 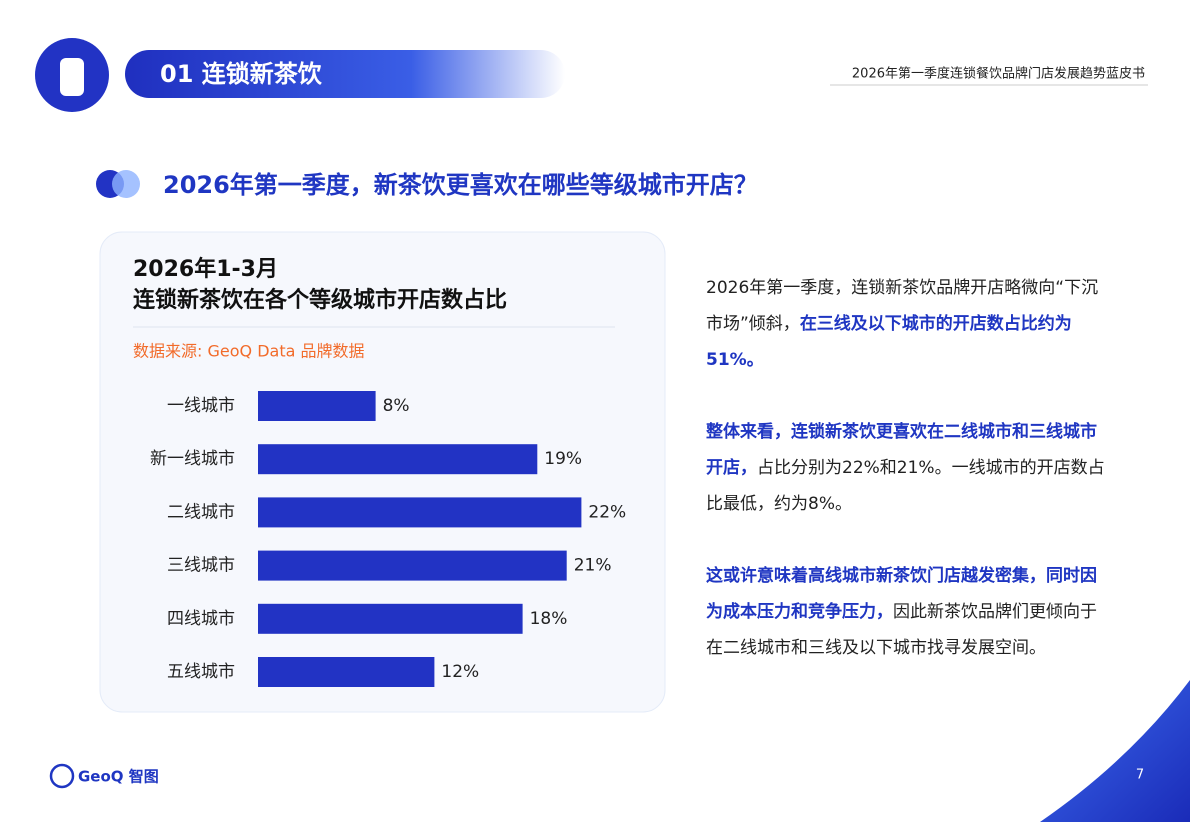 I want to click on category-label: 五线城市, so click(x=201, y=672).